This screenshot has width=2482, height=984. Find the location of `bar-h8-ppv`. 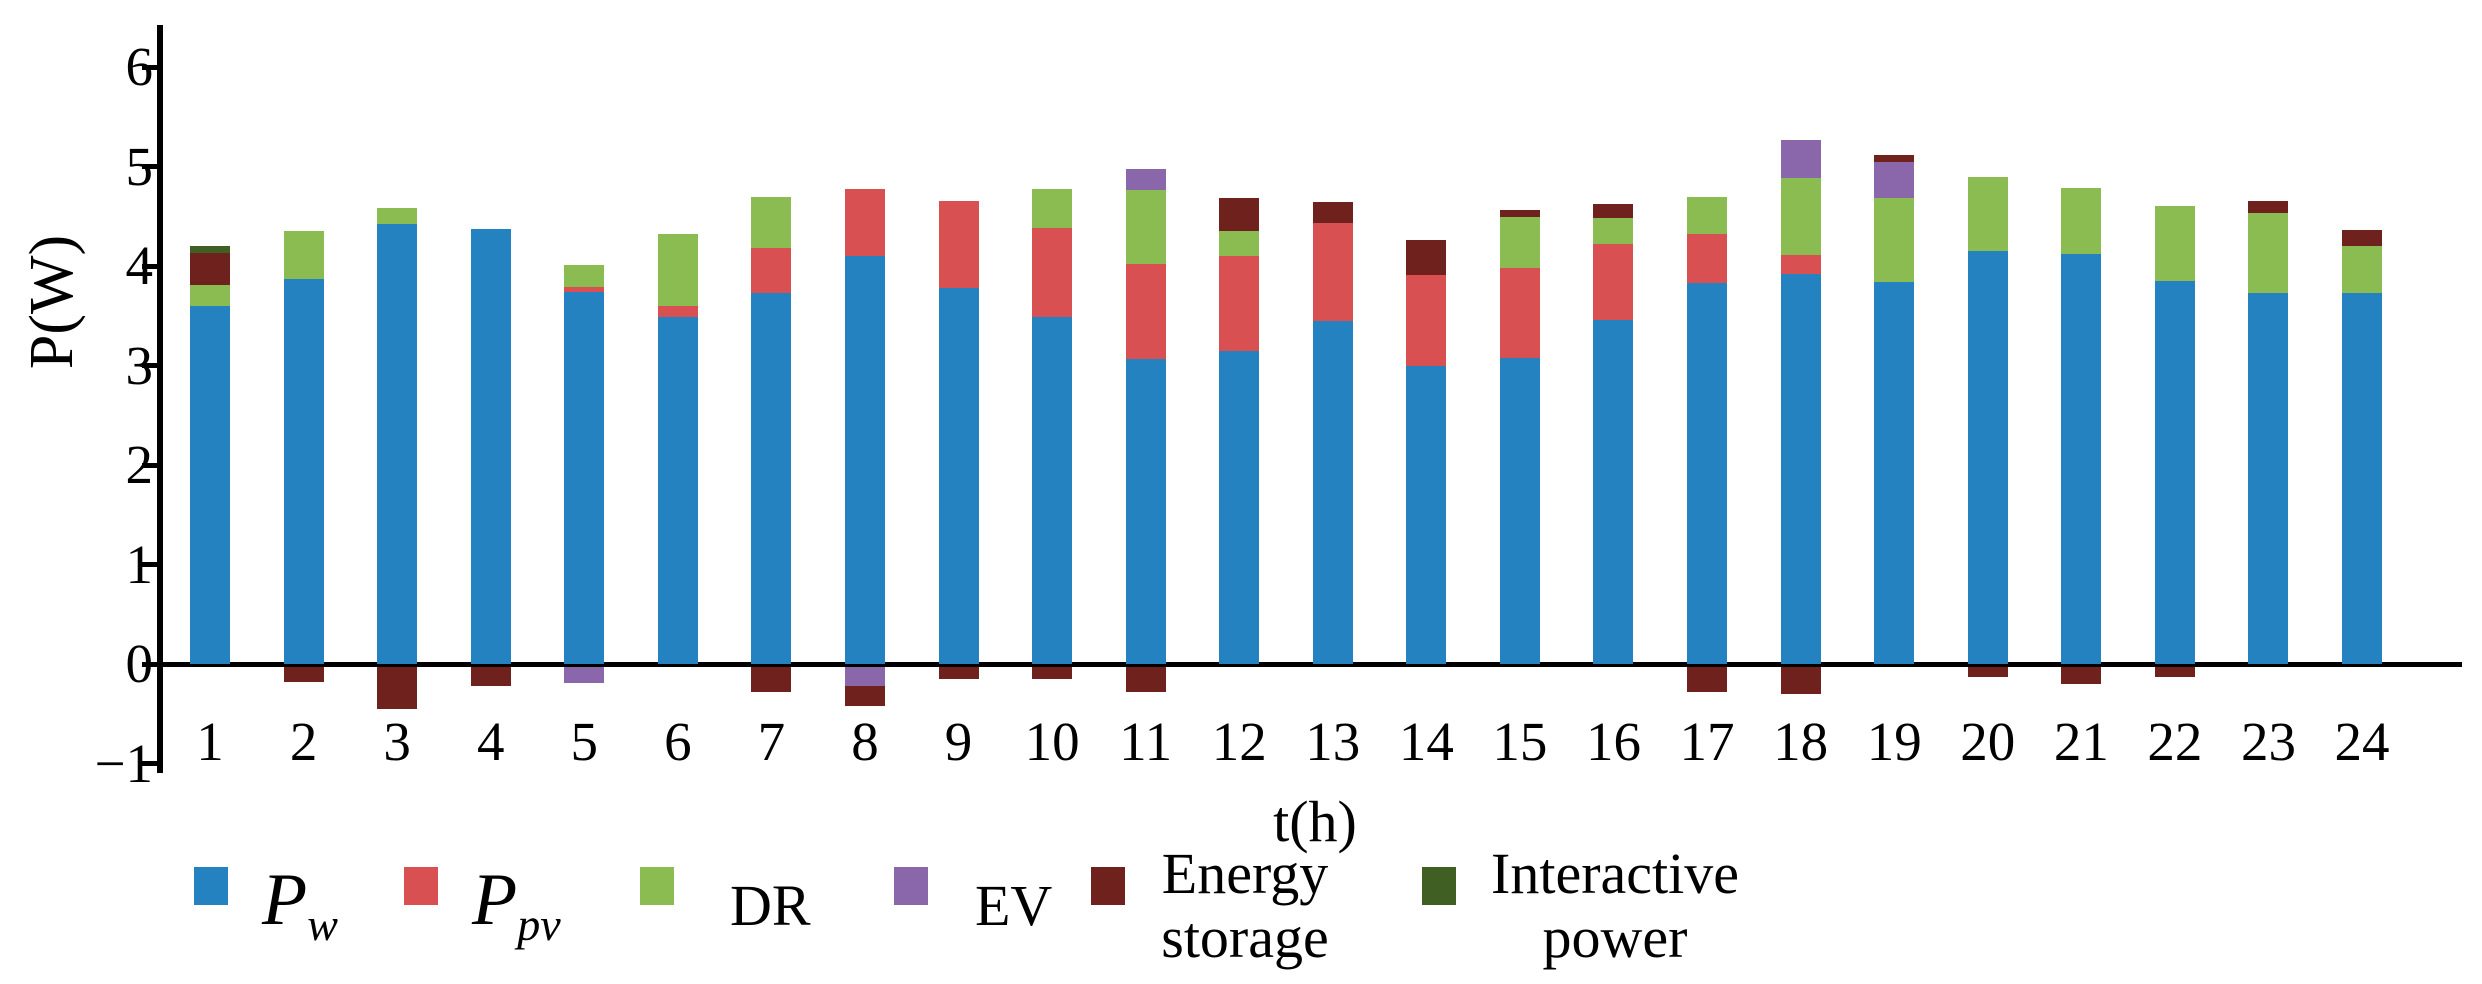

bar-h8-ppv is located at coordinates (864, 223).